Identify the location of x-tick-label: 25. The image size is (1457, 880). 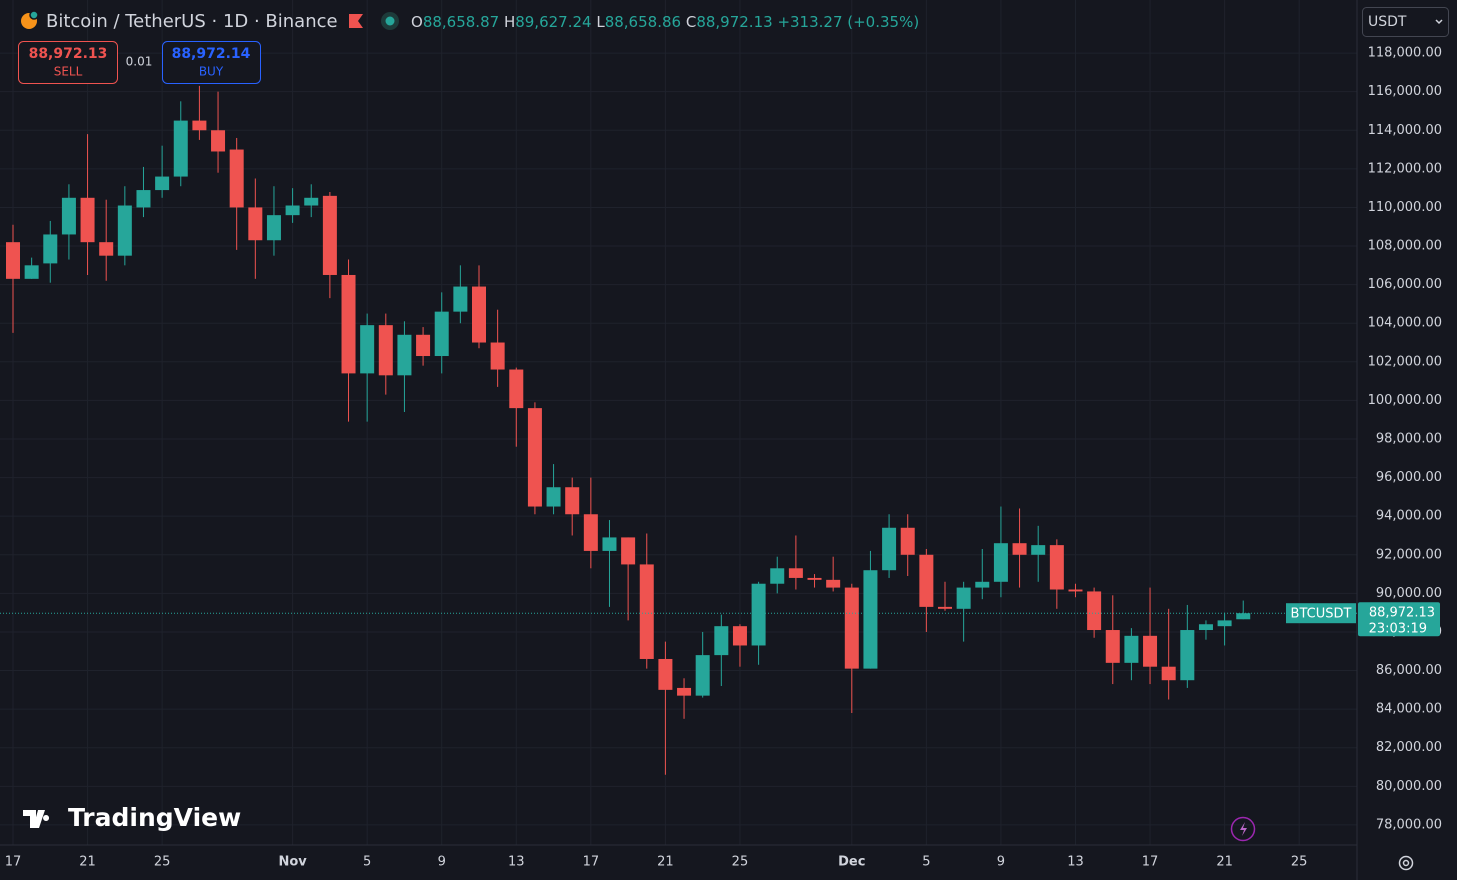
(740, 862).